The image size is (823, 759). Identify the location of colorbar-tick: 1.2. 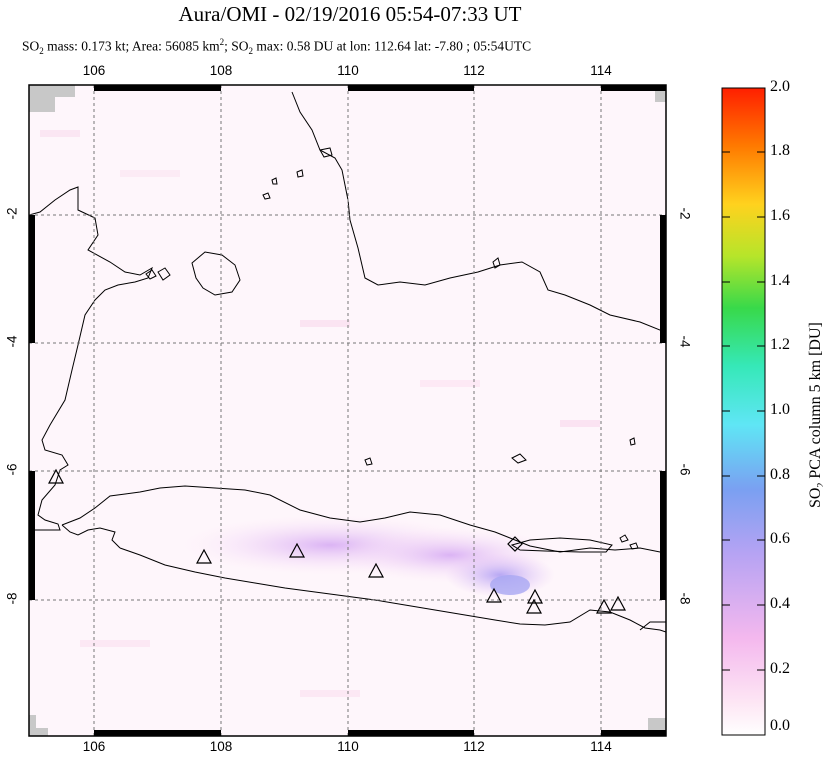
(780, 344).